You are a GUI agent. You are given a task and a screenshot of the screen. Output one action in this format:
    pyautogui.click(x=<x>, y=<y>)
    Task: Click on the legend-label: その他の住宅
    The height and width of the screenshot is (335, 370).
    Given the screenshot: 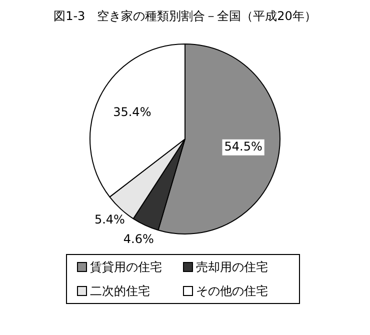 What is the action you would take?
    pyautogui.click(x=232, y=291)
    